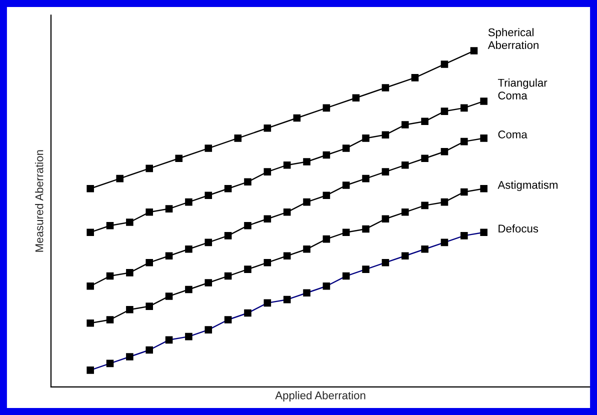 The width and height of the screenshot is (597, 415). I want to click on series-label: Triangular Coma, so click(523, 89).